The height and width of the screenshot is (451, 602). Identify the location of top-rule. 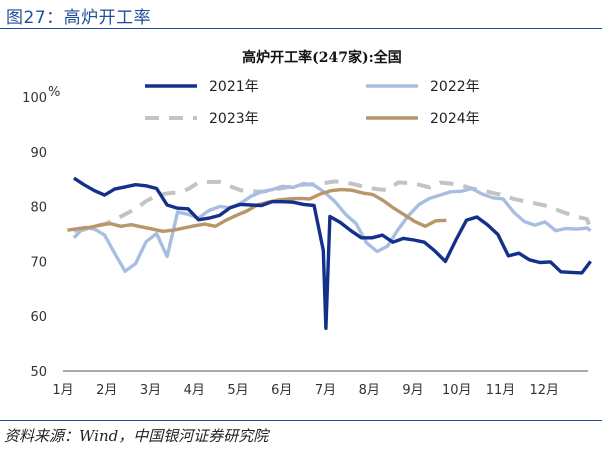
(301, 28).